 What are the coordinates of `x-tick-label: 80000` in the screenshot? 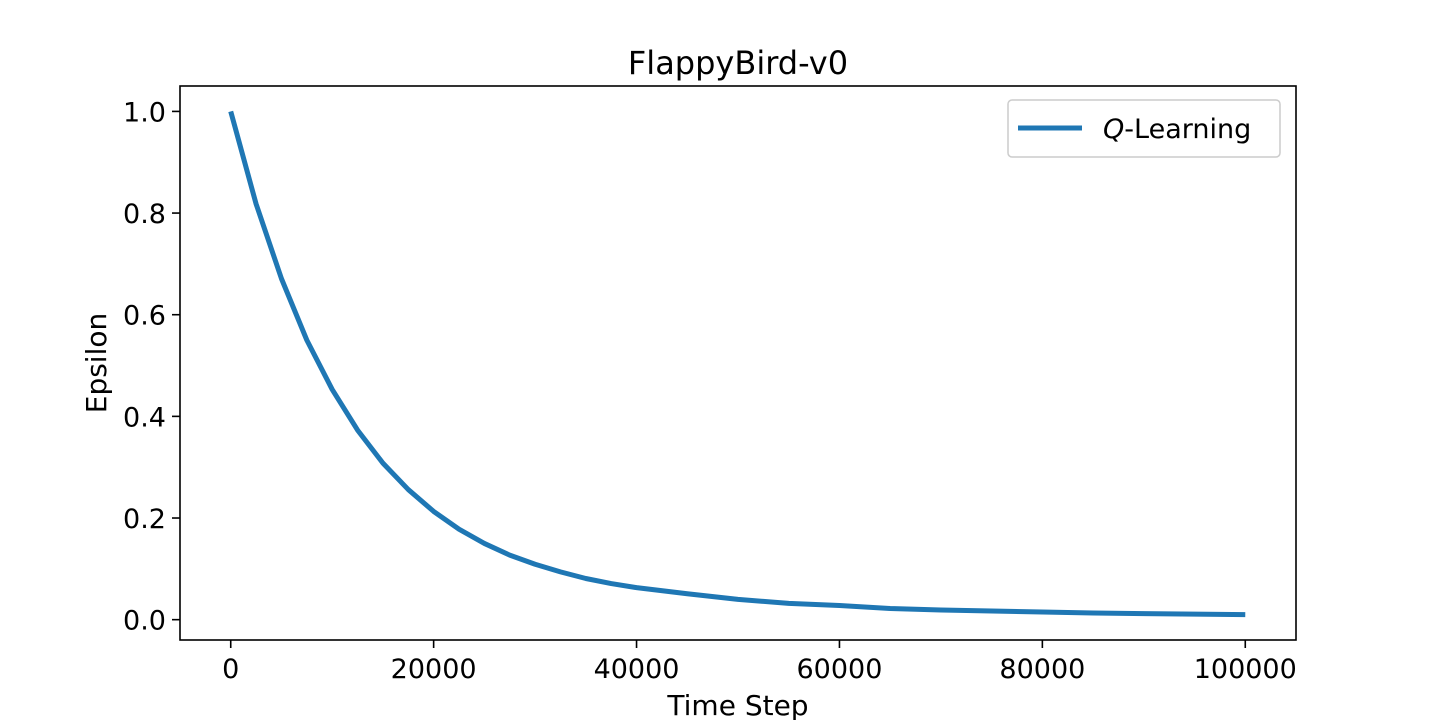 It's located at (1042, 669).